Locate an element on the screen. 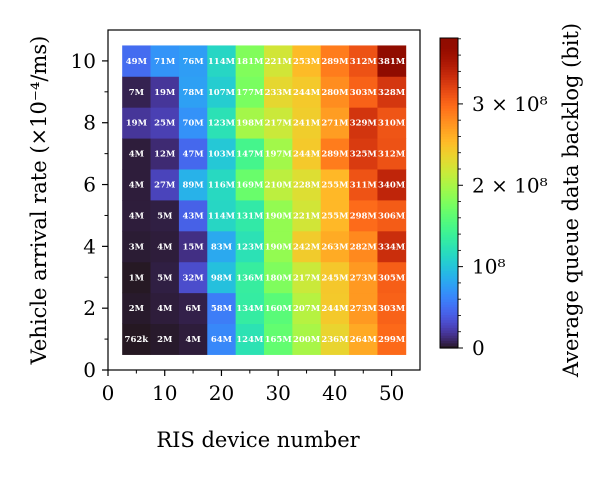 This screenshot has width=600, height=477. y-tick-label: 4 is located at coordinates (89, 246).